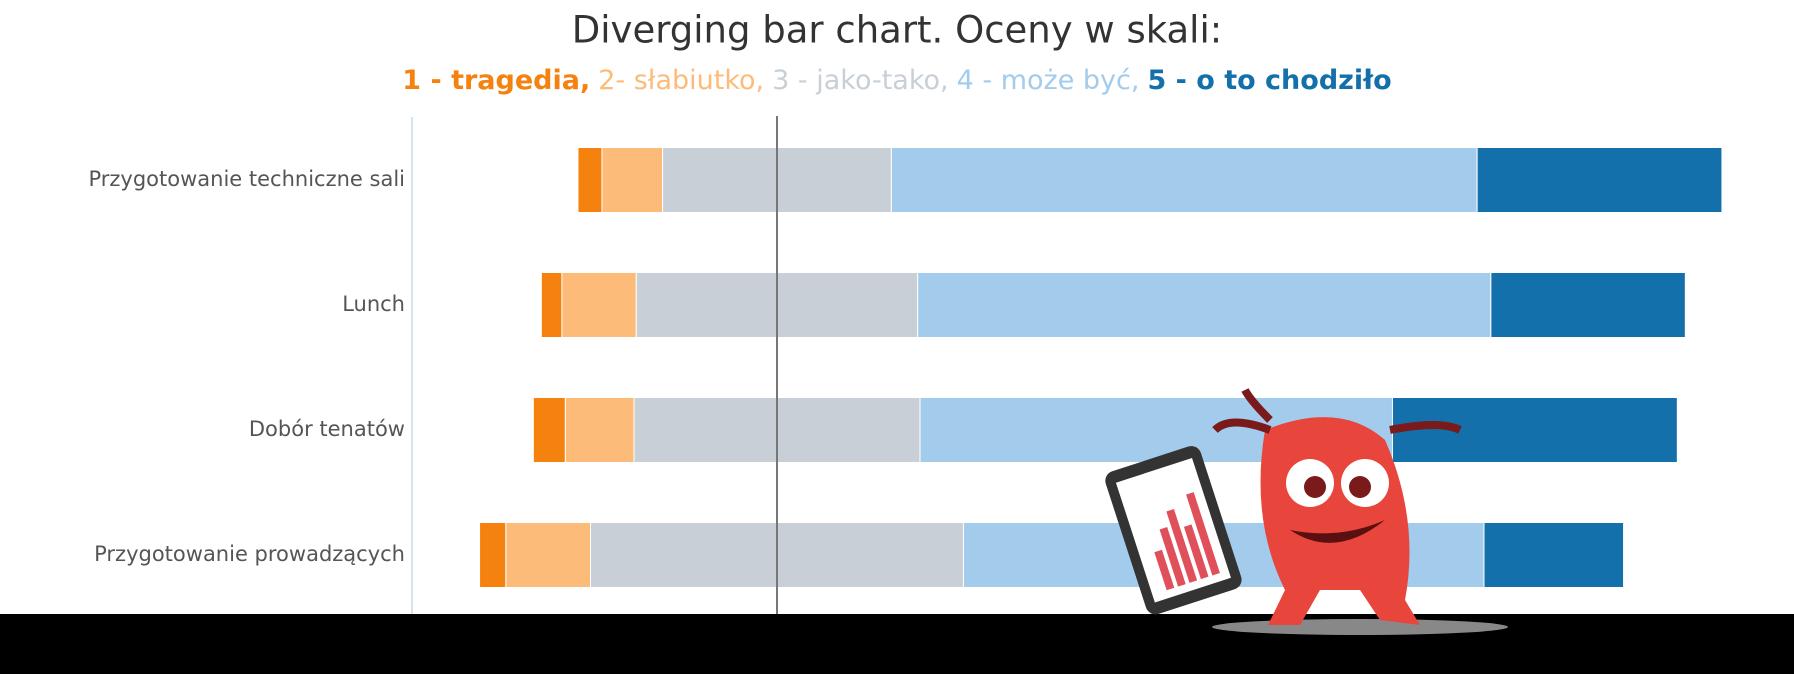 This screenshot has width=1794, height=674. I want to click on y-tick-label: Lunch, so click(373, 304).